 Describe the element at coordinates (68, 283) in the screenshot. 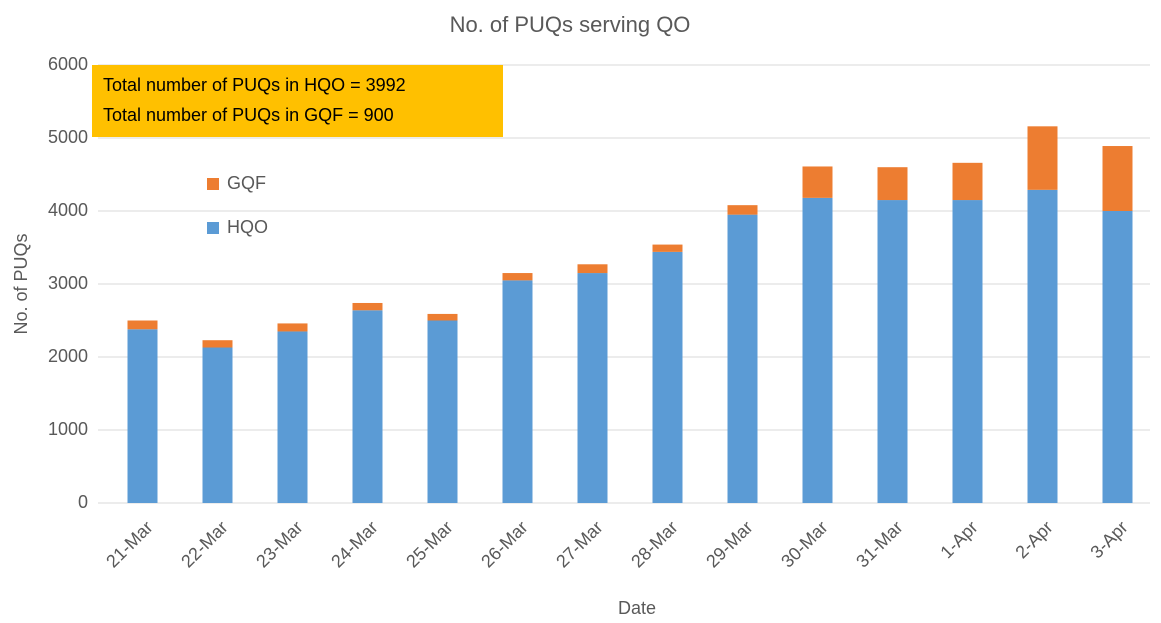

I see `y-tick-label: 3000` at that location.